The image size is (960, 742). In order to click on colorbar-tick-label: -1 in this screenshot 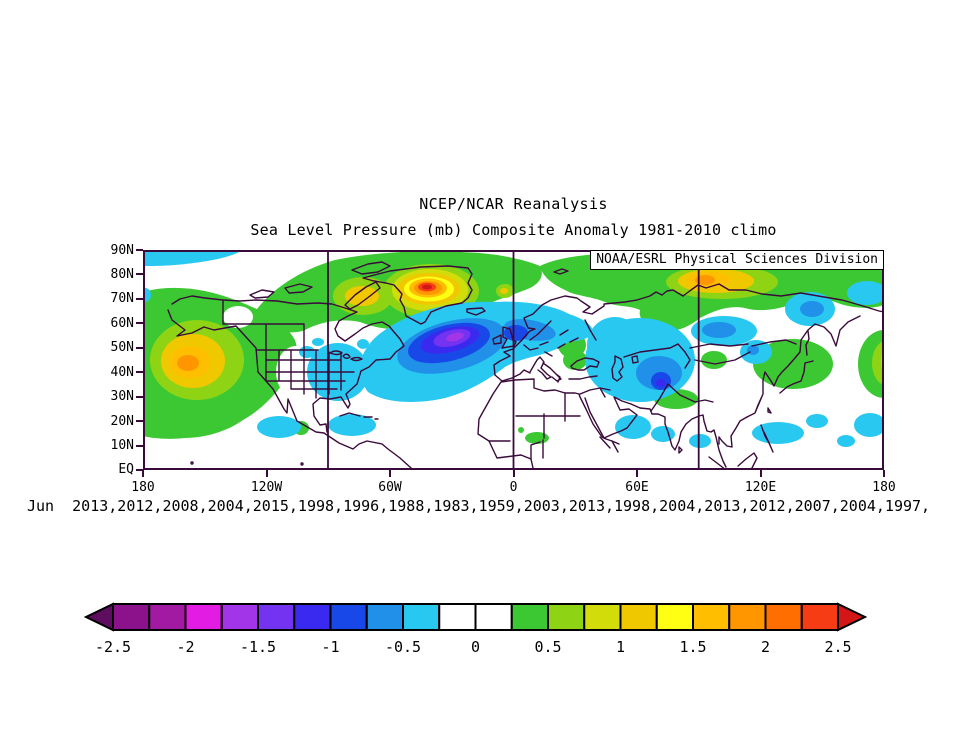, I will do `click(330, 647)`.